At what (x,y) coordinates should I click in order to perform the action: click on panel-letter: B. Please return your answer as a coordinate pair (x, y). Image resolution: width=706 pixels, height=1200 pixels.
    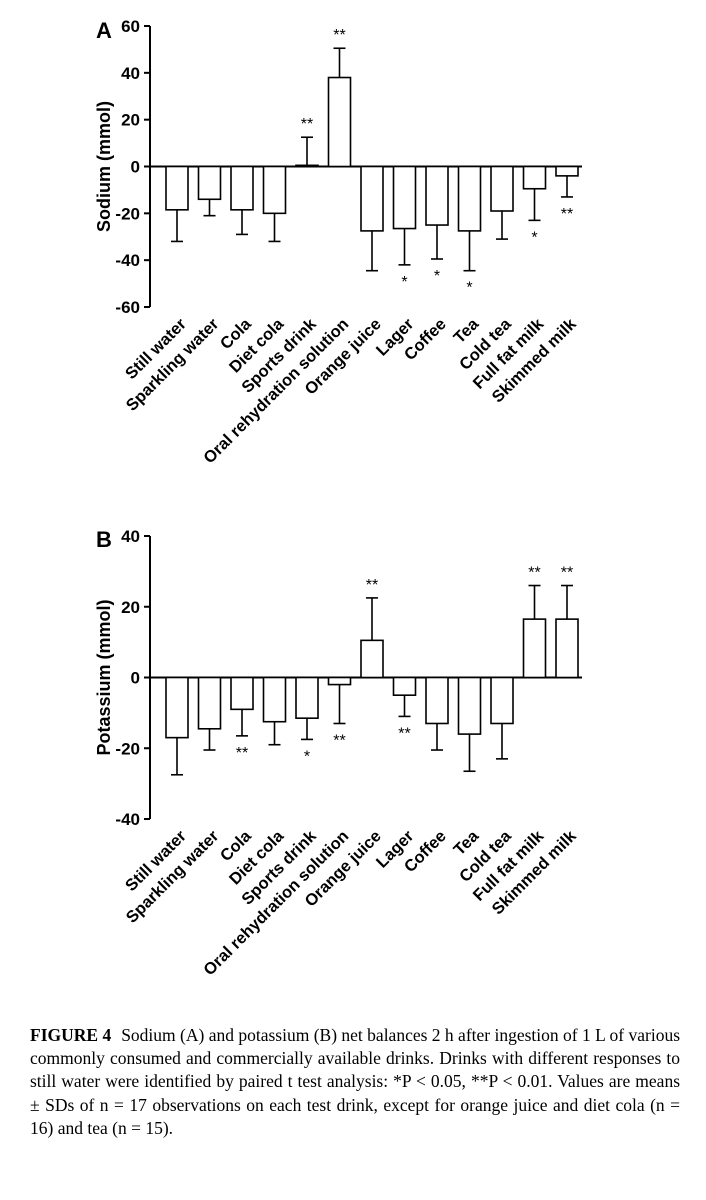
    Looking at the image, I should click on (104, 539).